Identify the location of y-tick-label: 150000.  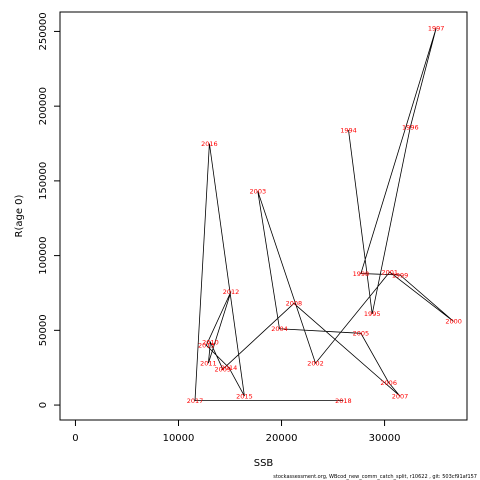
(43, 181).